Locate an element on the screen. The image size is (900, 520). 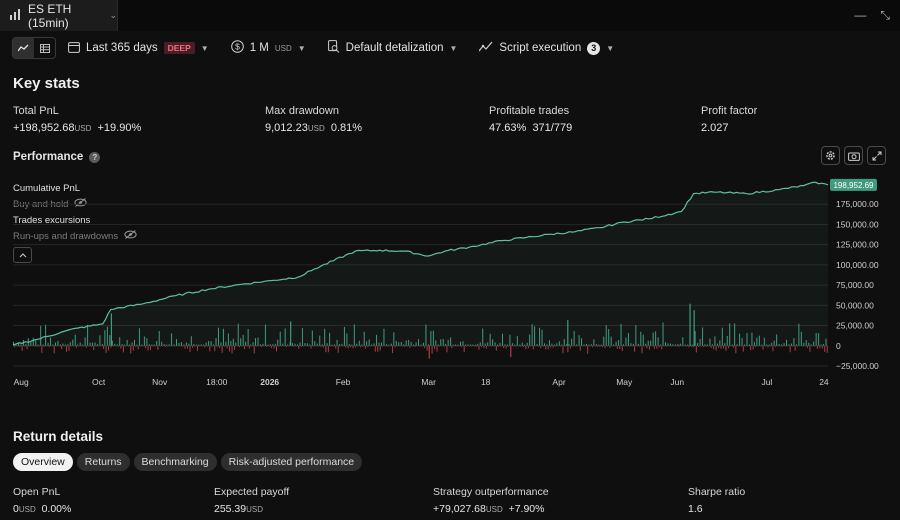
x-tick-label: Mar is located at coordinates (428, 382).